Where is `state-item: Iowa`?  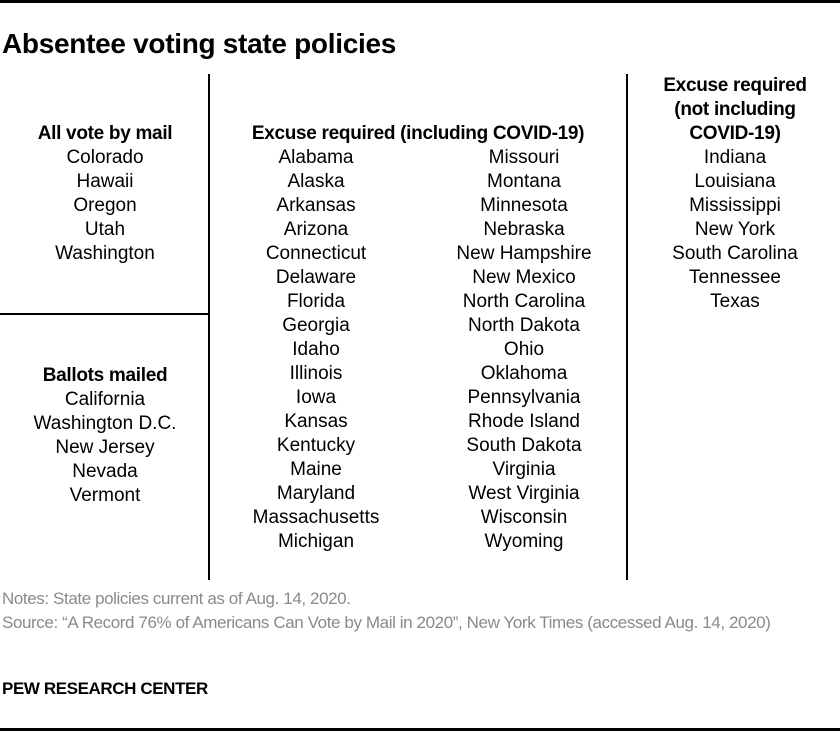
state-item: Iowa is located at coordinates (316, 397).